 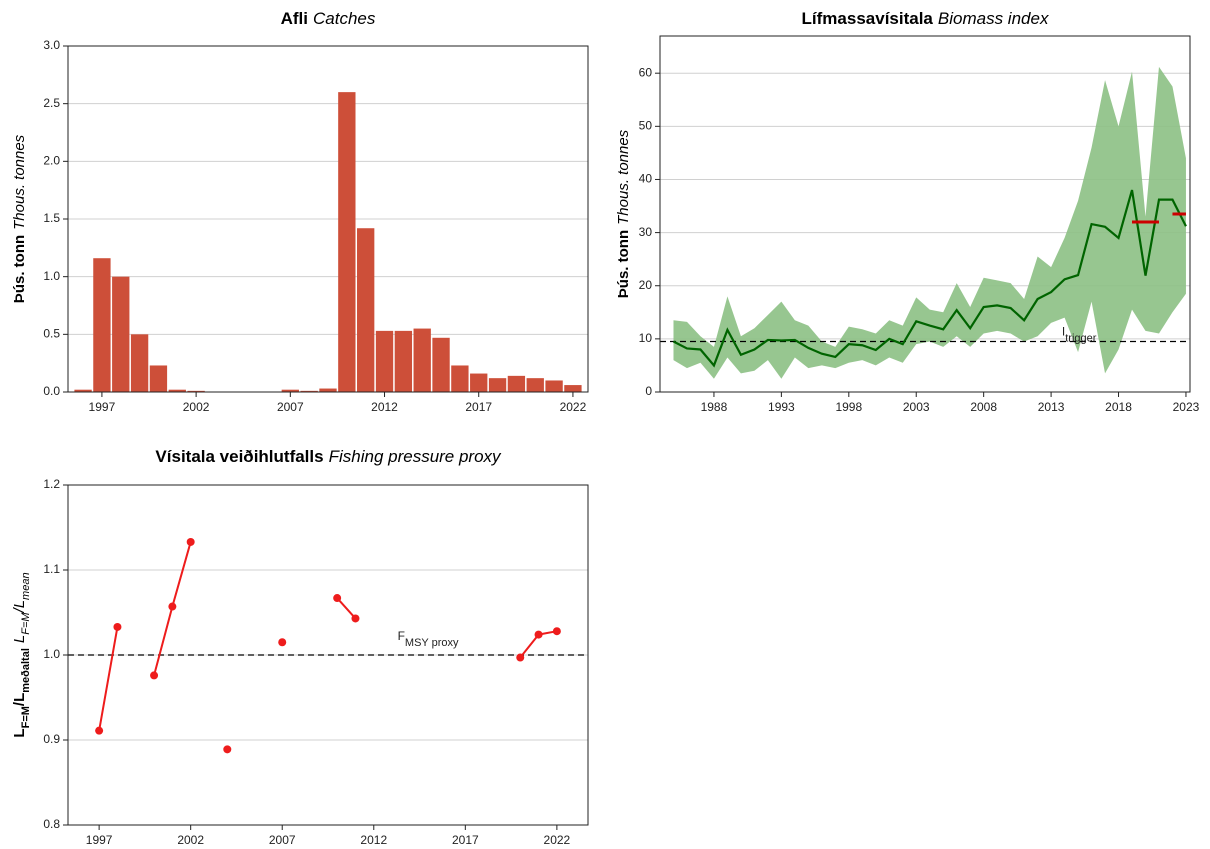 I want to click on y-tick-label: 0, so click(x=648, y=391).